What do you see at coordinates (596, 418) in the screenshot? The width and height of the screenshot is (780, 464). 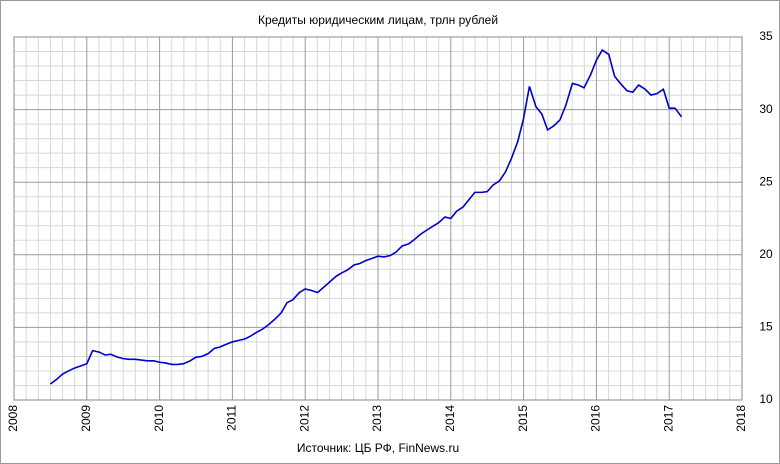 I see `x-tick-label: 2016` at bounding box center [596, 418].